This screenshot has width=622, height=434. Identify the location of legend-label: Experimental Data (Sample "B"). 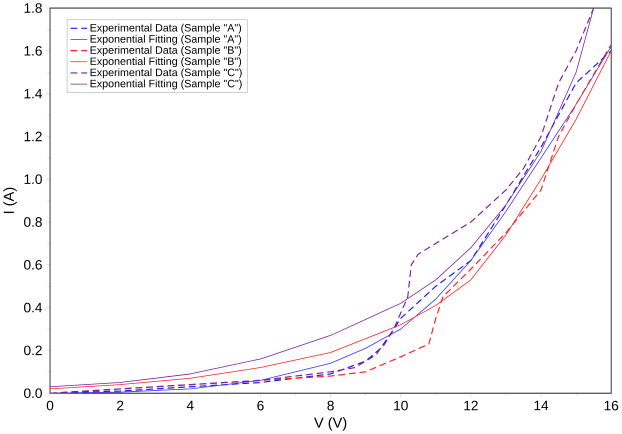
(166, 51).